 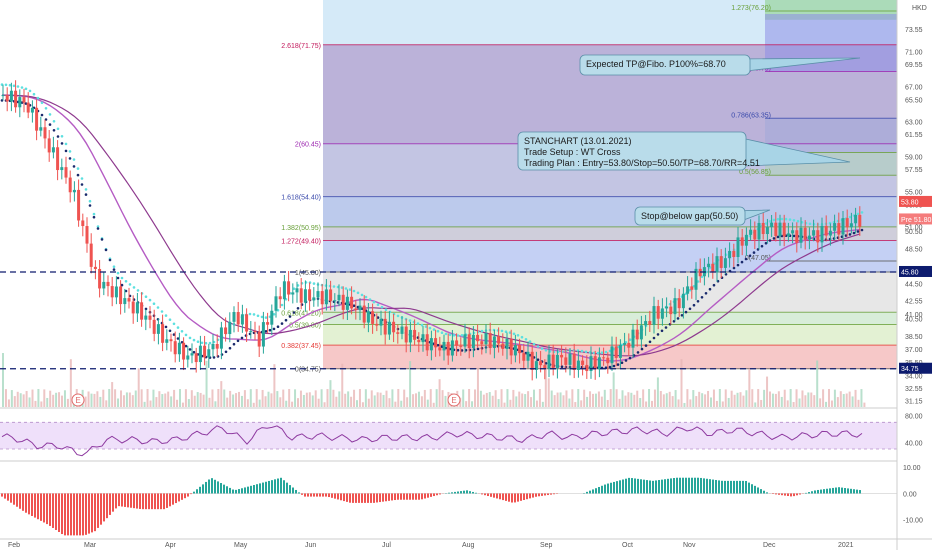 What do you see at coordinates (914, 249) in the screenshot?
I see `price-tick-label: 48.50` at bounding box center [914, 249].